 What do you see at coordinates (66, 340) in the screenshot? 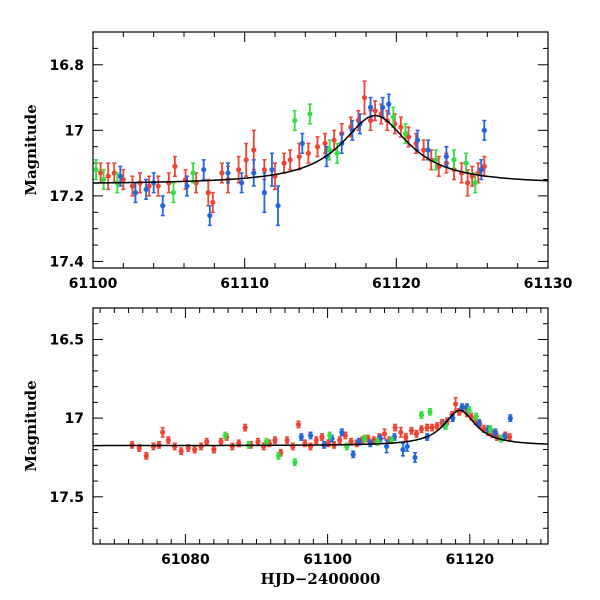
I see `y-tick-label: 16.5` at bounding box center [66, 340].